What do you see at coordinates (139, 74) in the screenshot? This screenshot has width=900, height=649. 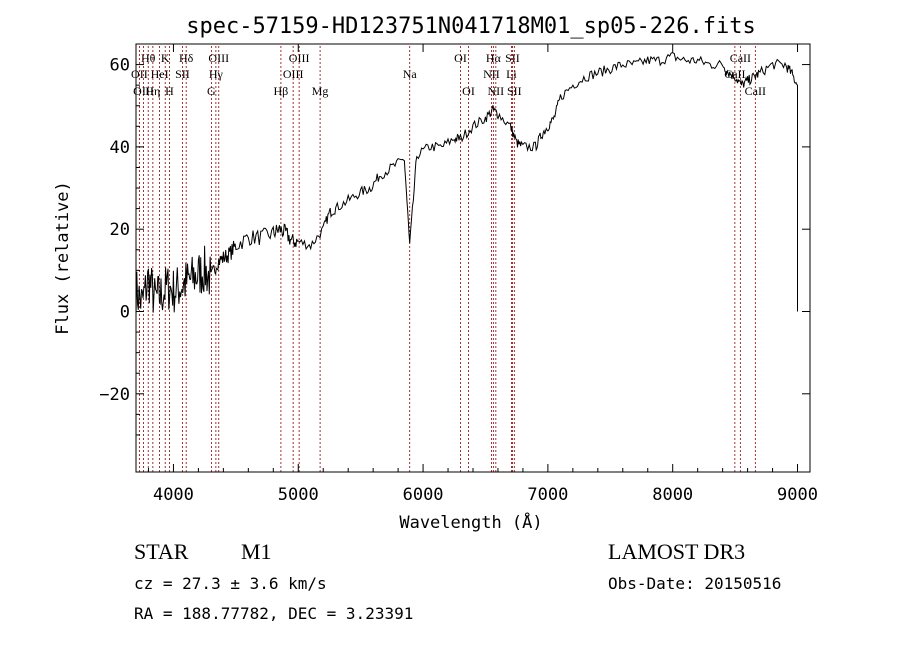 I see `line-marker-label: OII` at bounding box center [139, 74].